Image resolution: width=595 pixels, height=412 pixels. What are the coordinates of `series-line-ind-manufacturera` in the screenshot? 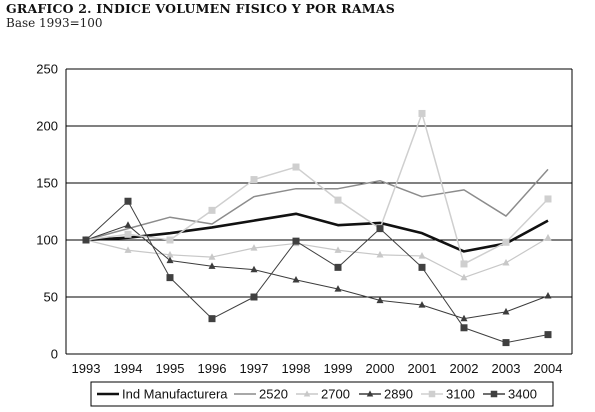 It's located at (317, 232).